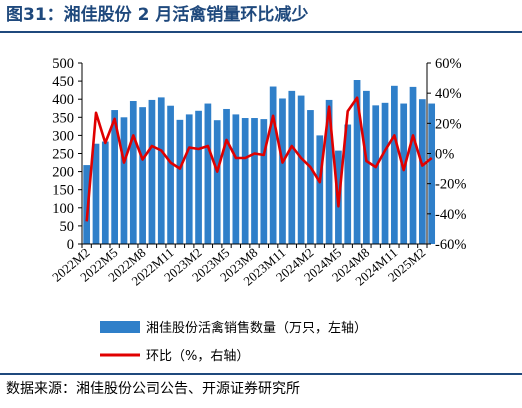 The height and width of the screenshot is (408, 522). What do you see at coordinates (448, 124) in the screenshot?
I see `right-tick-label: 20%` at bounding box center [448, 124].